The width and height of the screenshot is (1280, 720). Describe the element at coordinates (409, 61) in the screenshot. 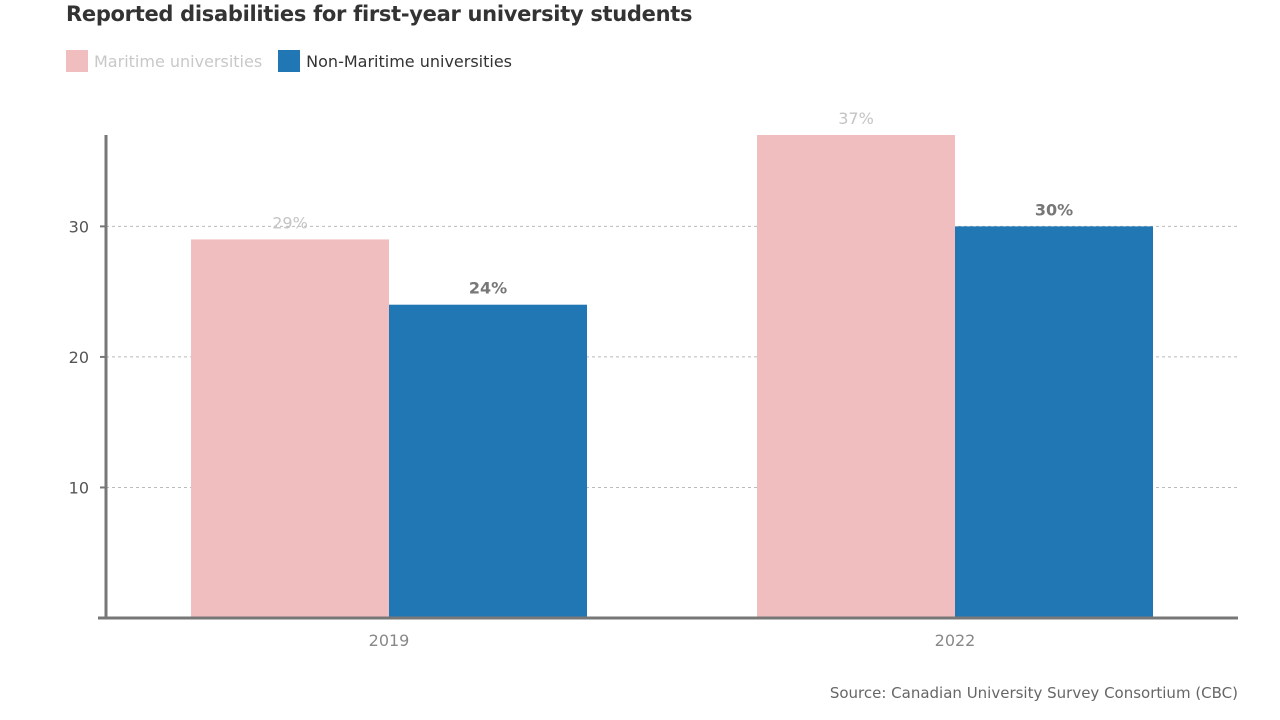

I see `legend-label-non-maritime: Non-Maritime universities` at that location.